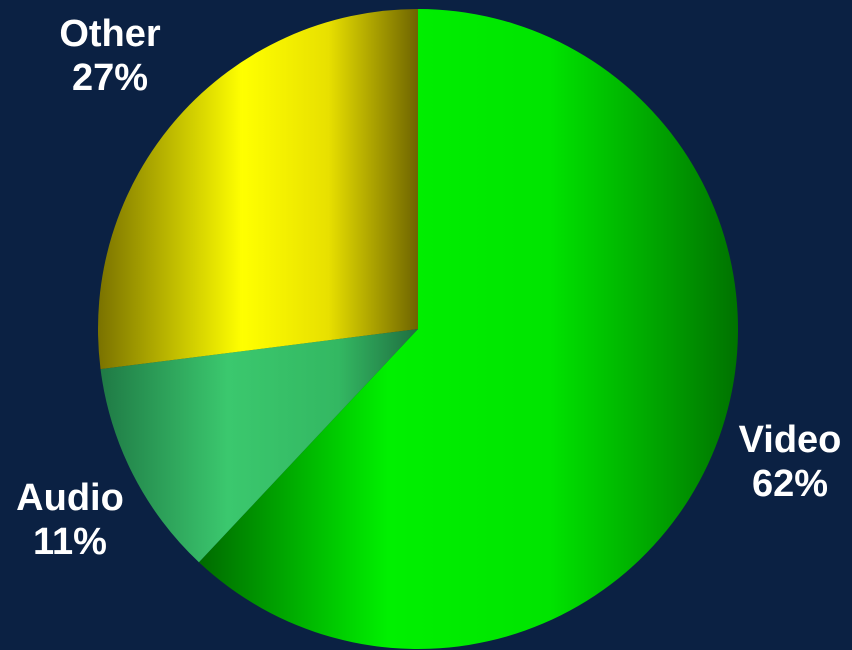  Describe the element at coordinates (70, 542) in the screenshot. I see `slice-value-audio: 11%` at that location.